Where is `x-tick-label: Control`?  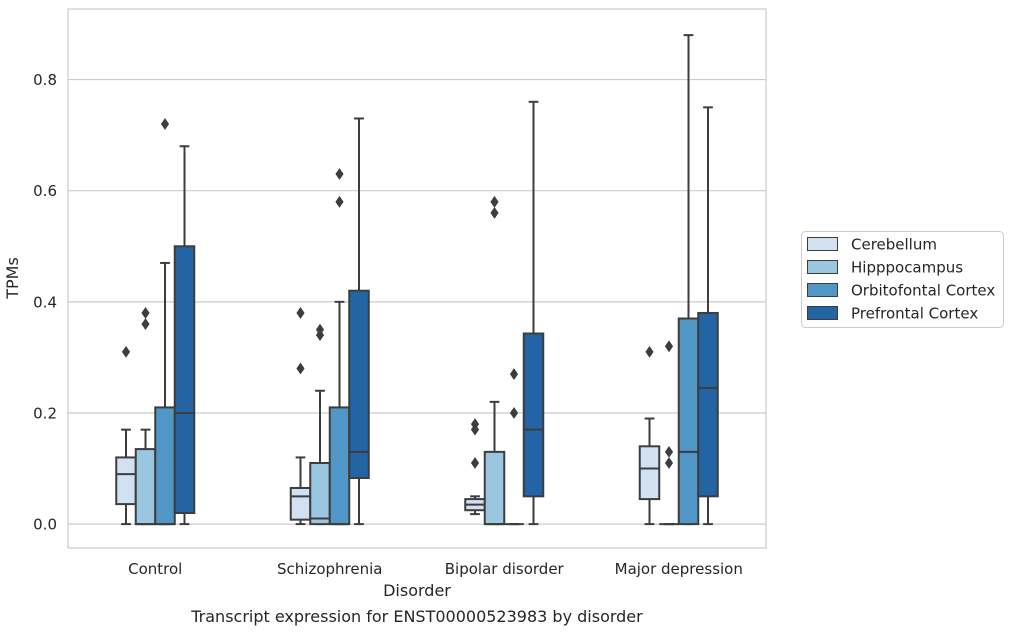
x-tick-label: Control is located at coordinates (155, 569).